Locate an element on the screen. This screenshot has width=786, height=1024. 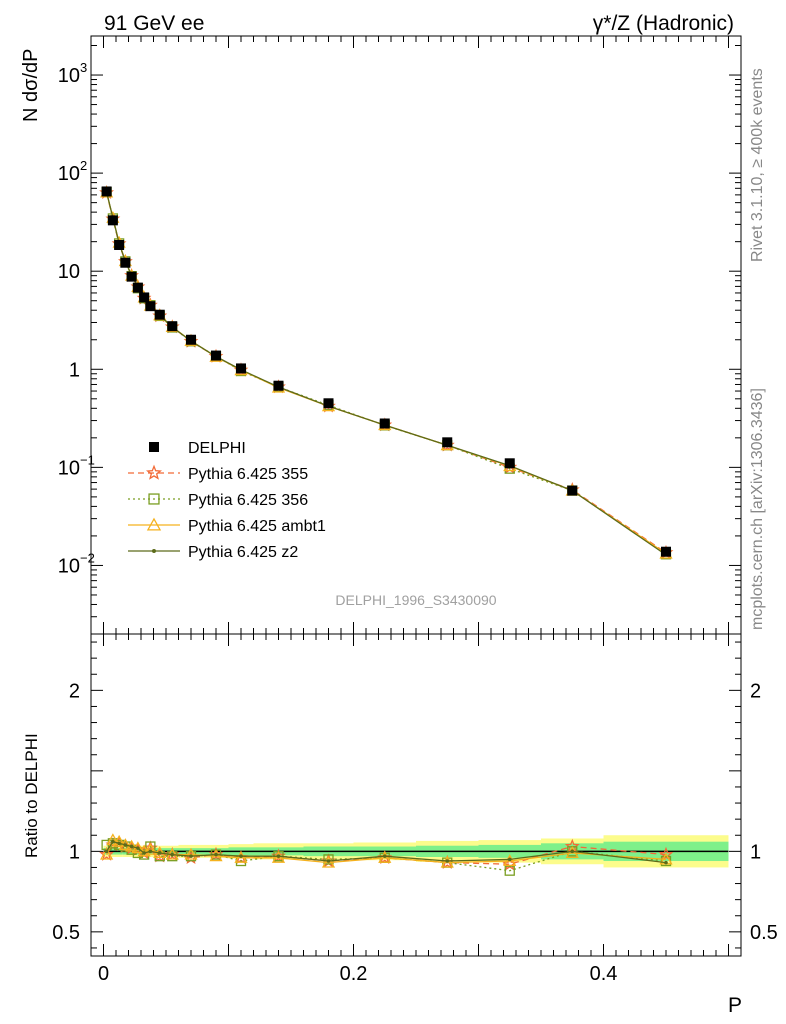
ratio-ytick-label-left: 0.5 is located at coordinates (66, 933).